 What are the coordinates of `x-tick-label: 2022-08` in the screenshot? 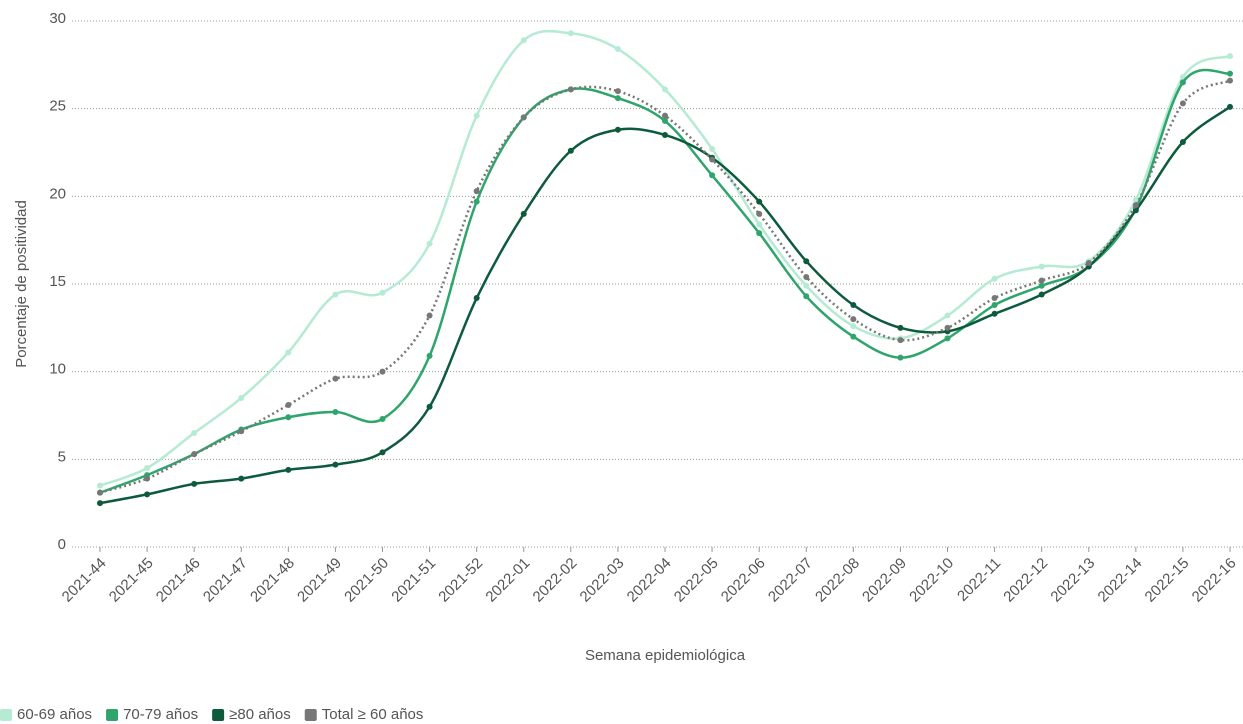 It's located at (837, 580).